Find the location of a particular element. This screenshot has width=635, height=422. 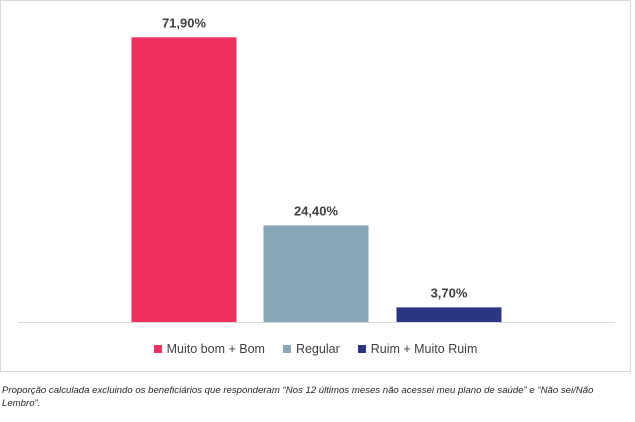

legend-item-ruim-muito-ruim: Ruim + Muito Ruim is located at coordinates (417, 349).